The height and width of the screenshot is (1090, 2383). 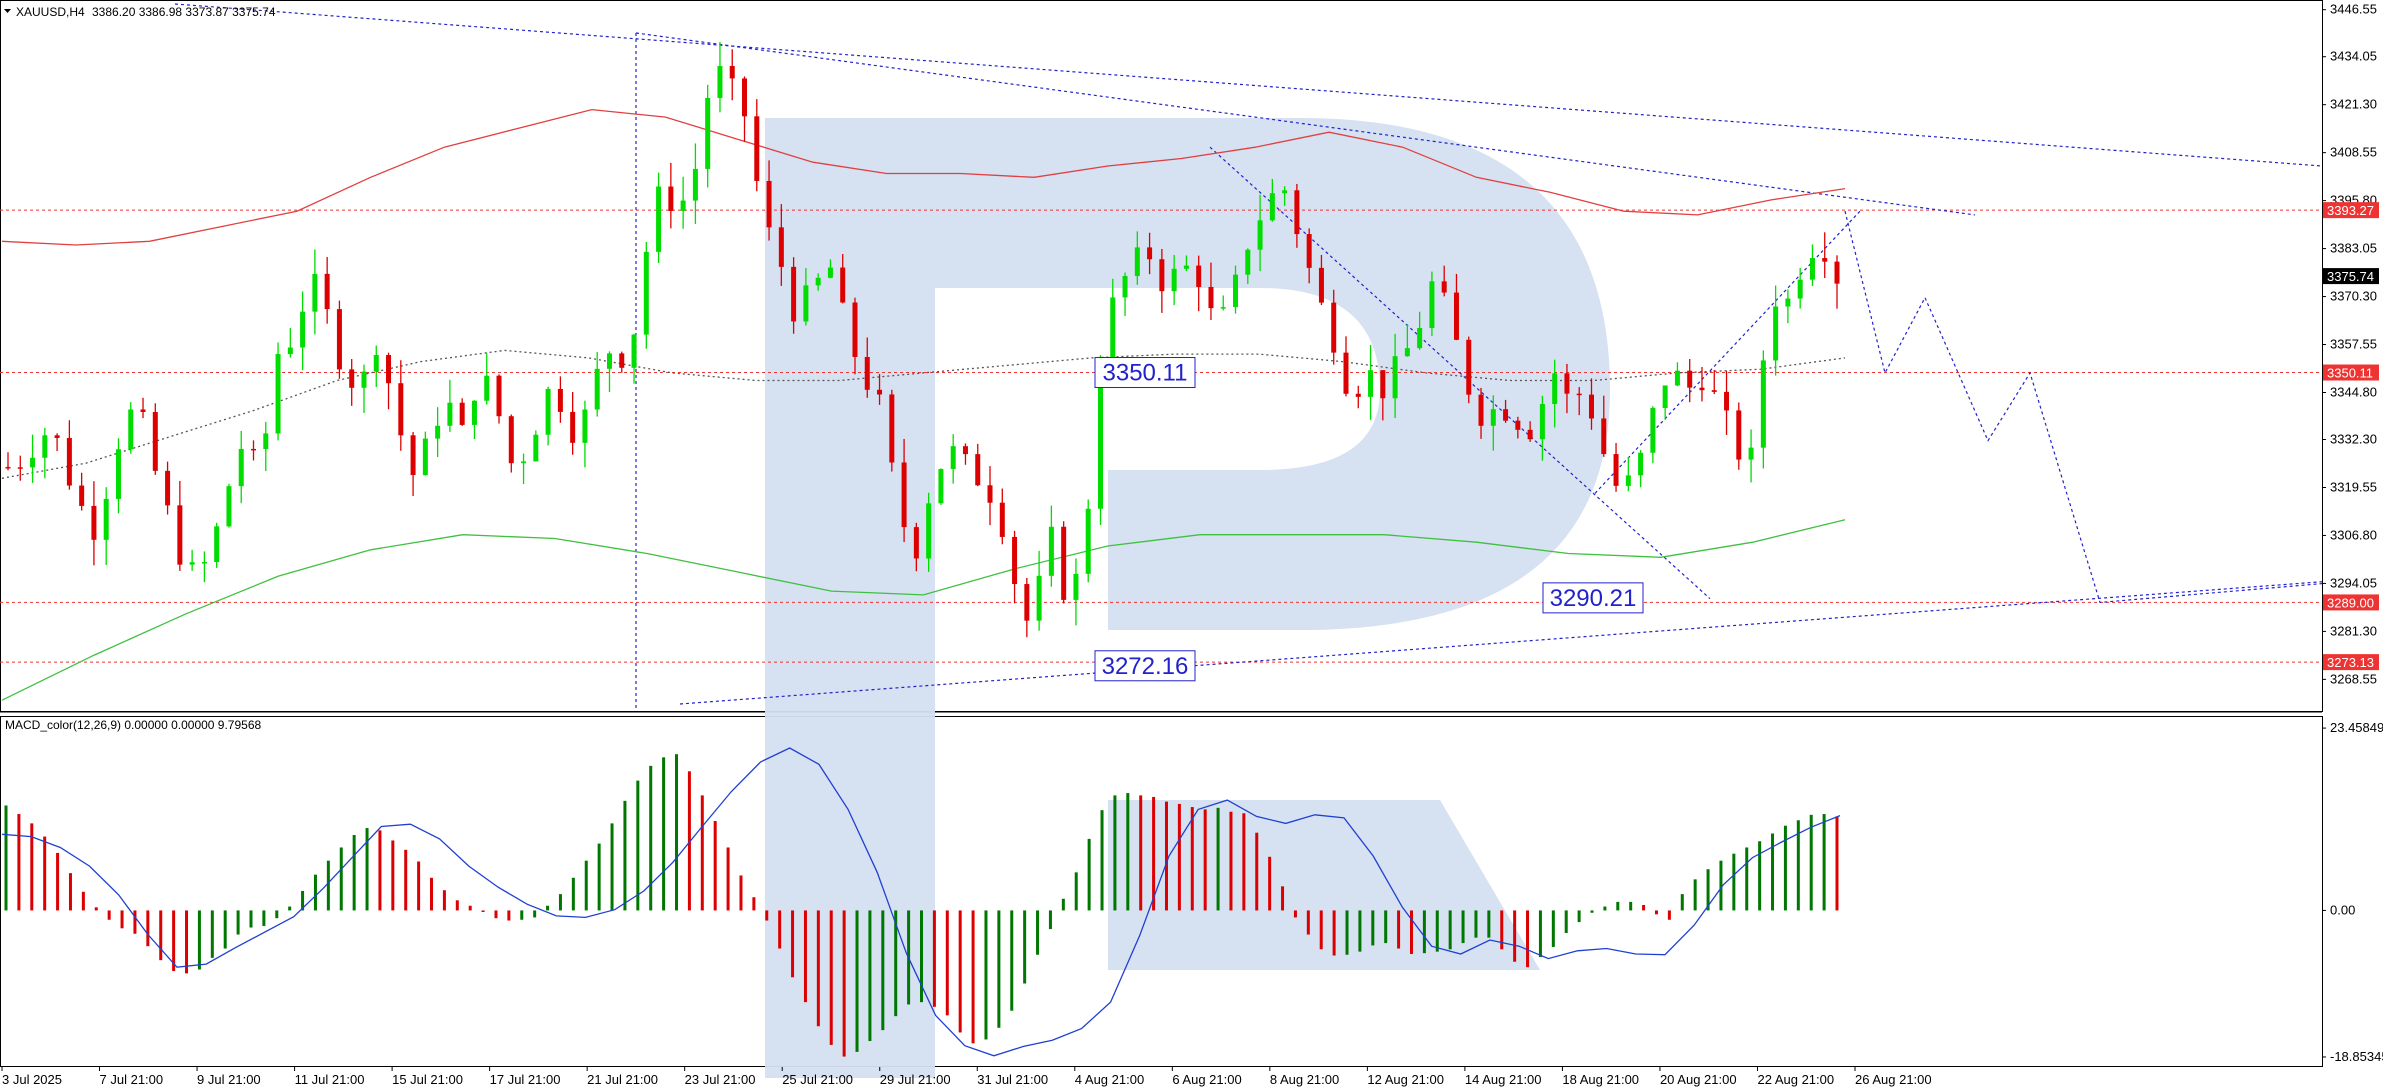 I want to click on macd-axis: 23.45849 0.00 -18.85345, so click(x=2352, y=892).